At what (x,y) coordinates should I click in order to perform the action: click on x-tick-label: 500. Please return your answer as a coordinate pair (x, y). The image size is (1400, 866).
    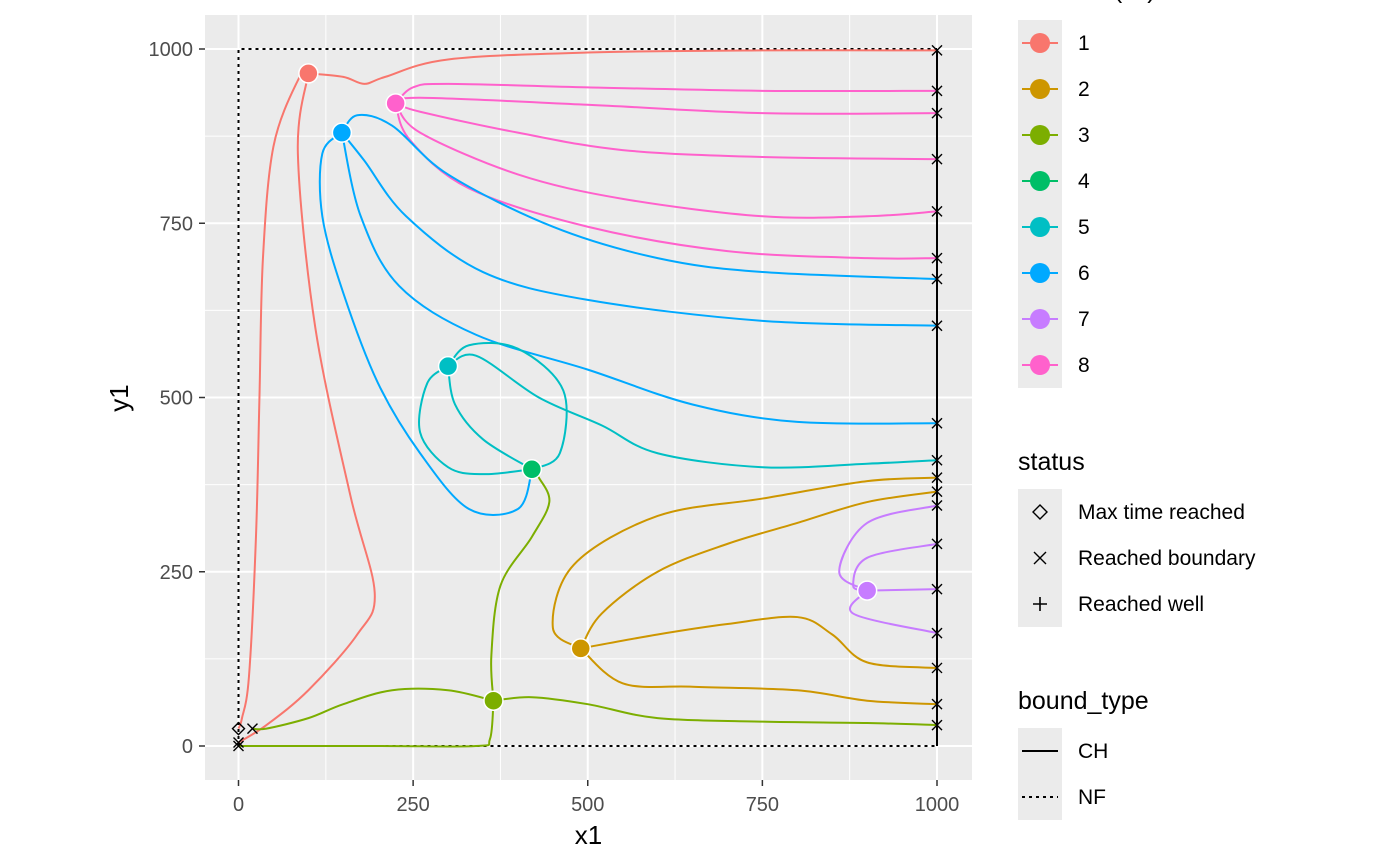
    Looking at the image, I should click on (587, 805).